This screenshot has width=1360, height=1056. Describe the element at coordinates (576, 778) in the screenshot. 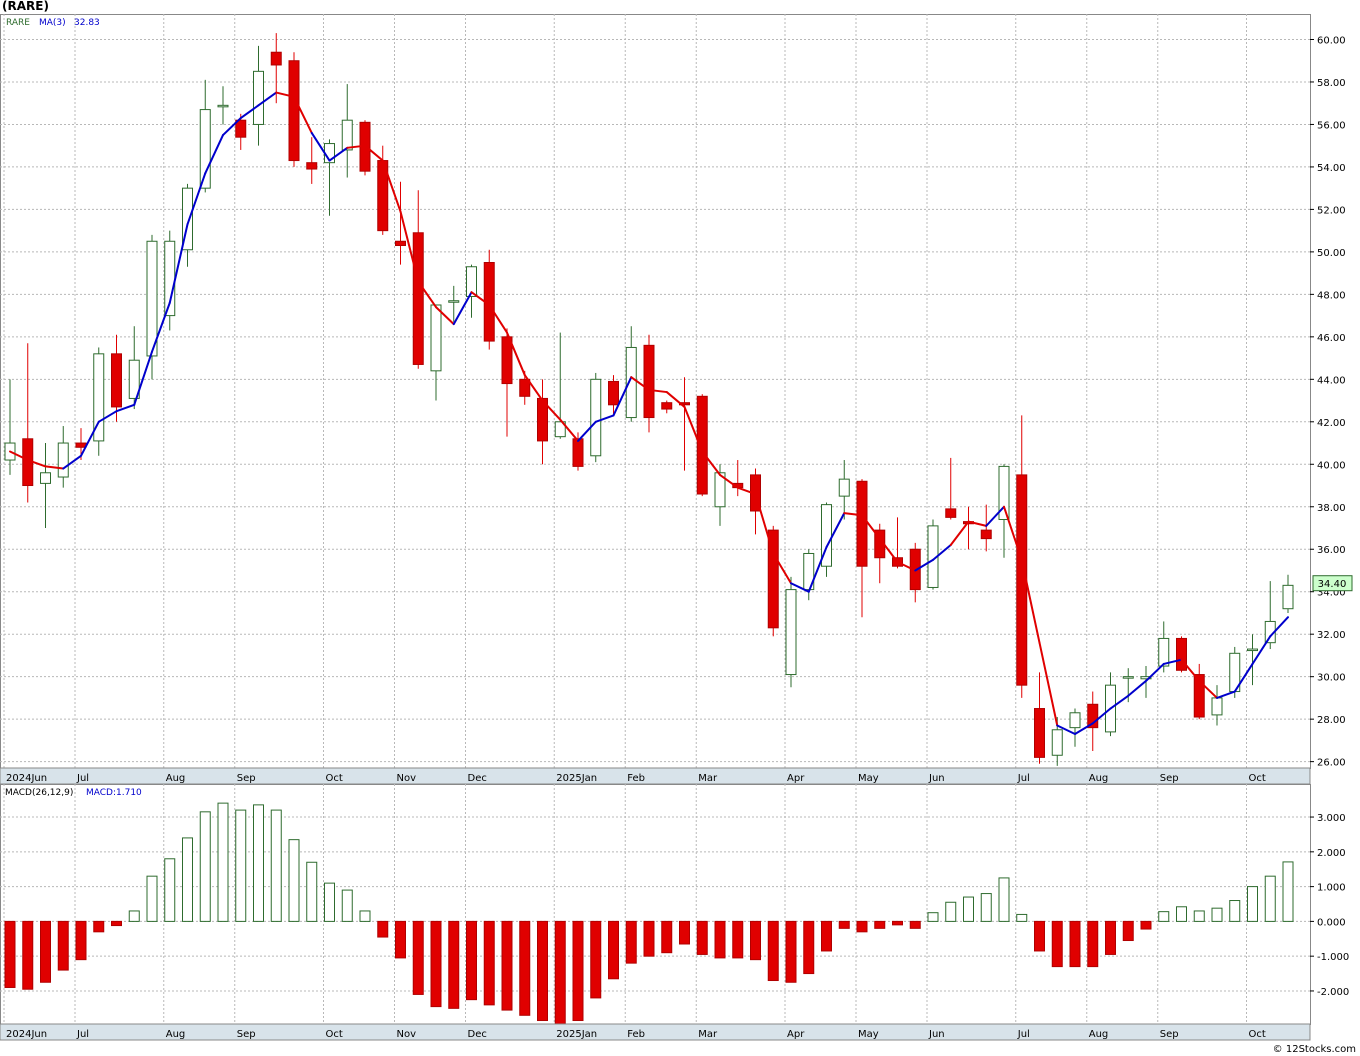

I see `price-xtick-label: 2025Jan` at that location.